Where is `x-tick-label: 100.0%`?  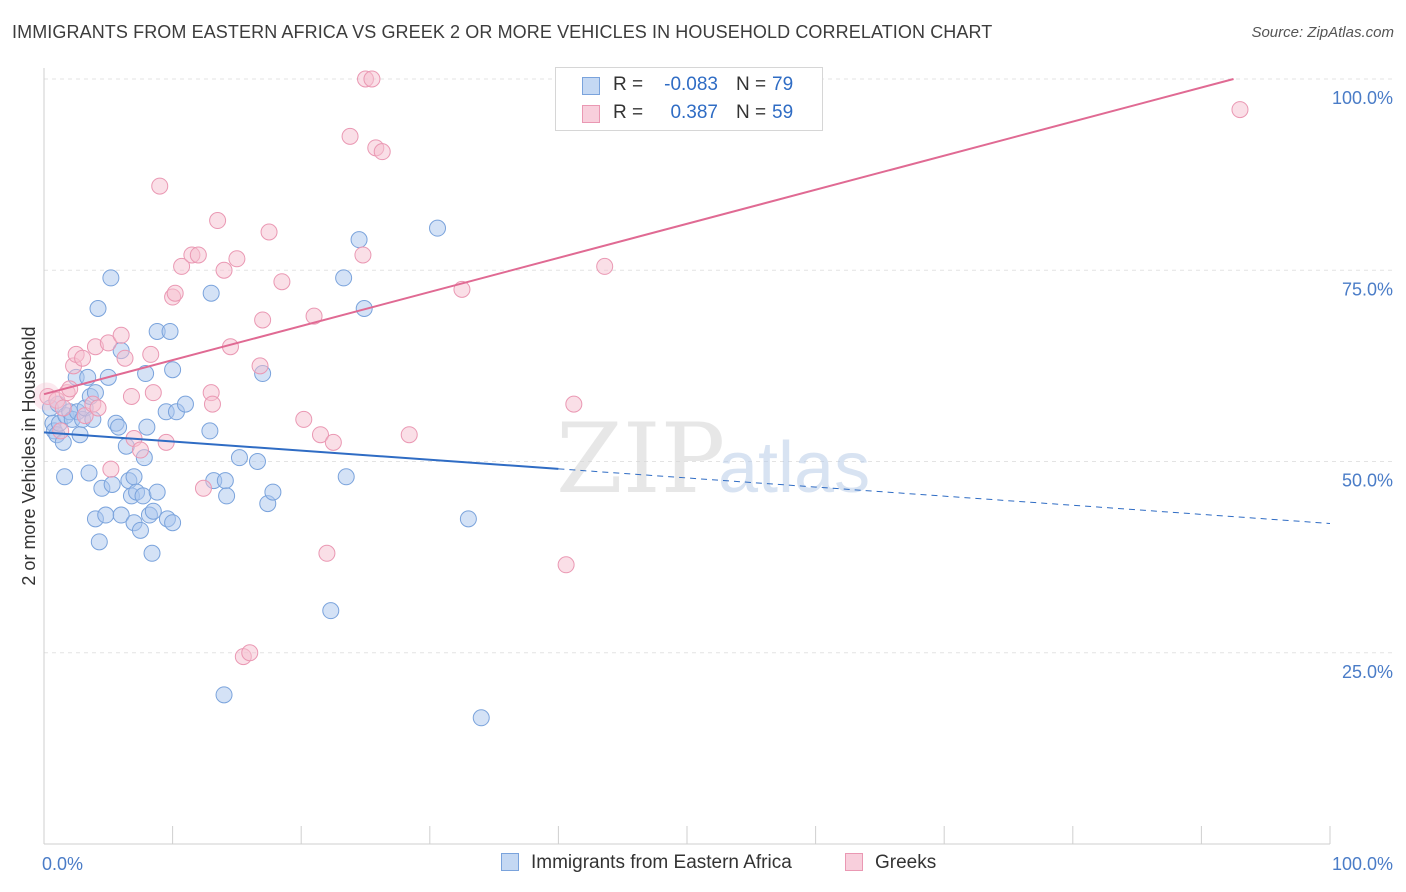 x-tick-label: 100.0% is located at coordinates (1362, 864).